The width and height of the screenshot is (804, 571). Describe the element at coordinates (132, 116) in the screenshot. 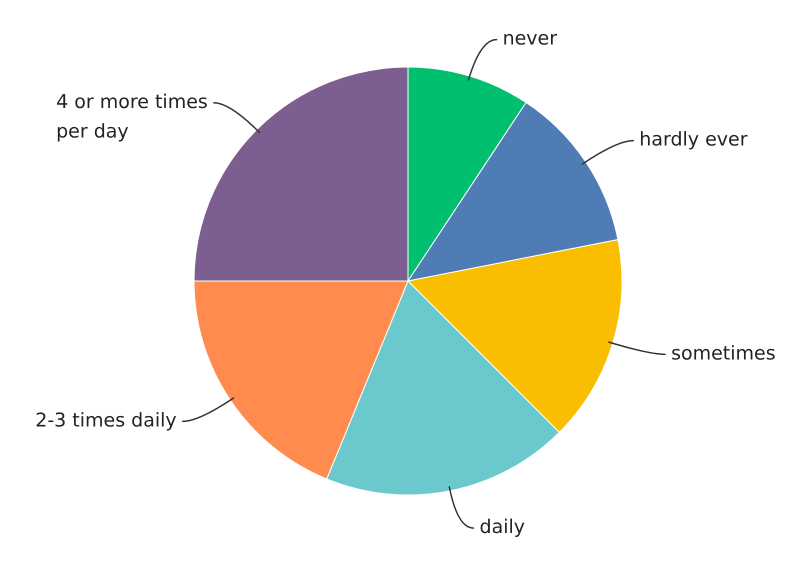

I see `slice-label: 4 or more times per day` at that location.